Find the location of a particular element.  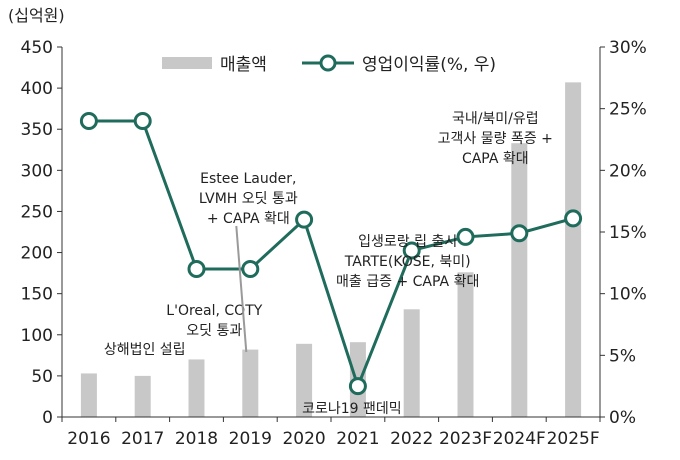

bar-2019 is located at coordinates (250, 383).